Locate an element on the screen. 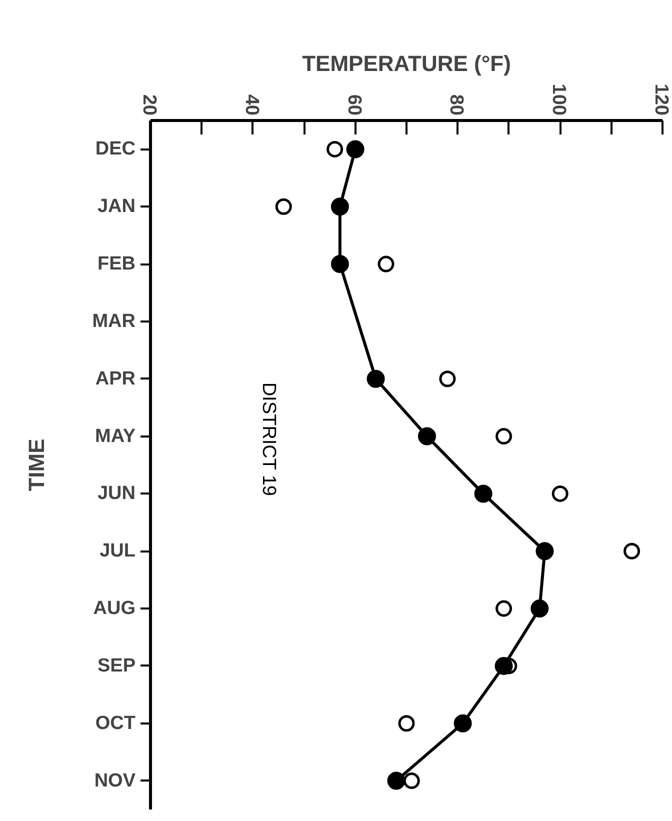  y-tick-label: SEP is located at coordinates (116, 665).